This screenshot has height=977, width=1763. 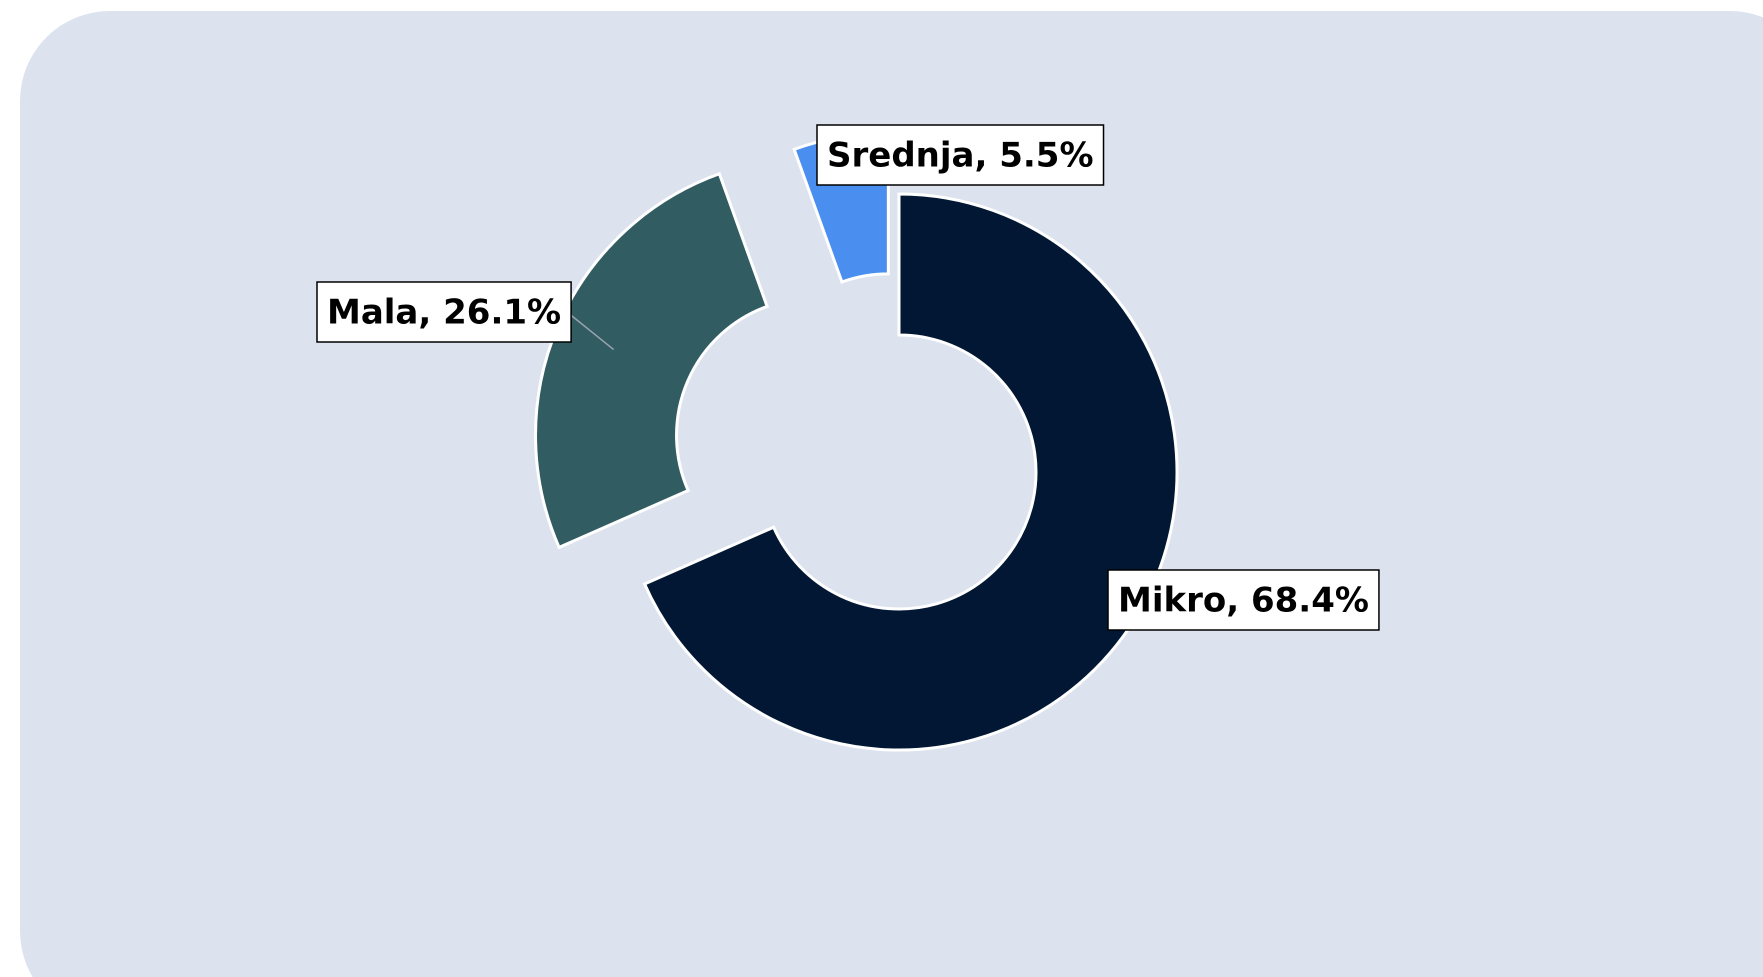 What do you see at coordinates (652, 360) in the screenshot?
I see `donut-slice` at bounding box center [652, 360].